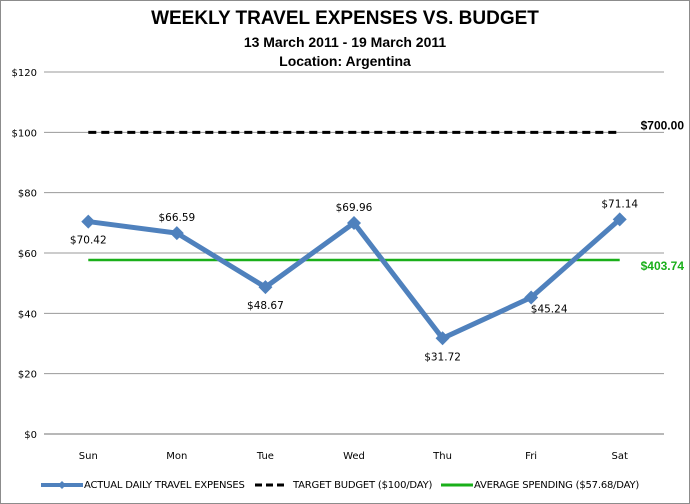  What do you see at coordinates (27, 314) in the screenshot?
I see `y-tick-label: $40` at bounding box center [27, 314].